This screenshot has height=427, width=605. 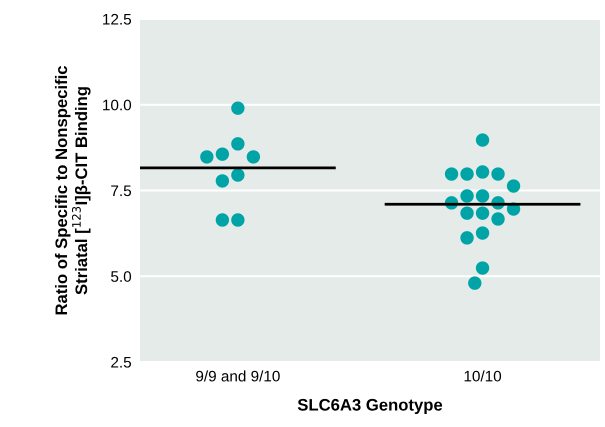 I want to click on x-tick-label: 9/9 and 9/10, so click(x=238, y=376).